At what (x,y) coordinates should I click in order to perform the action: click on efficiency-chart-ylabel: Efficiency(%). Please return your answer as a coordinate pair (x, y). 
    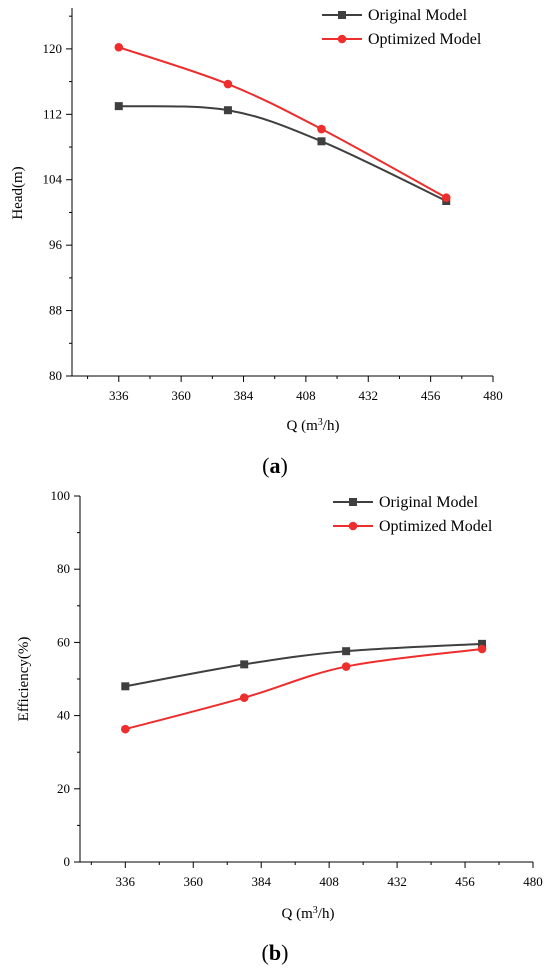
    Looking at the image, I should click on (24, 679).